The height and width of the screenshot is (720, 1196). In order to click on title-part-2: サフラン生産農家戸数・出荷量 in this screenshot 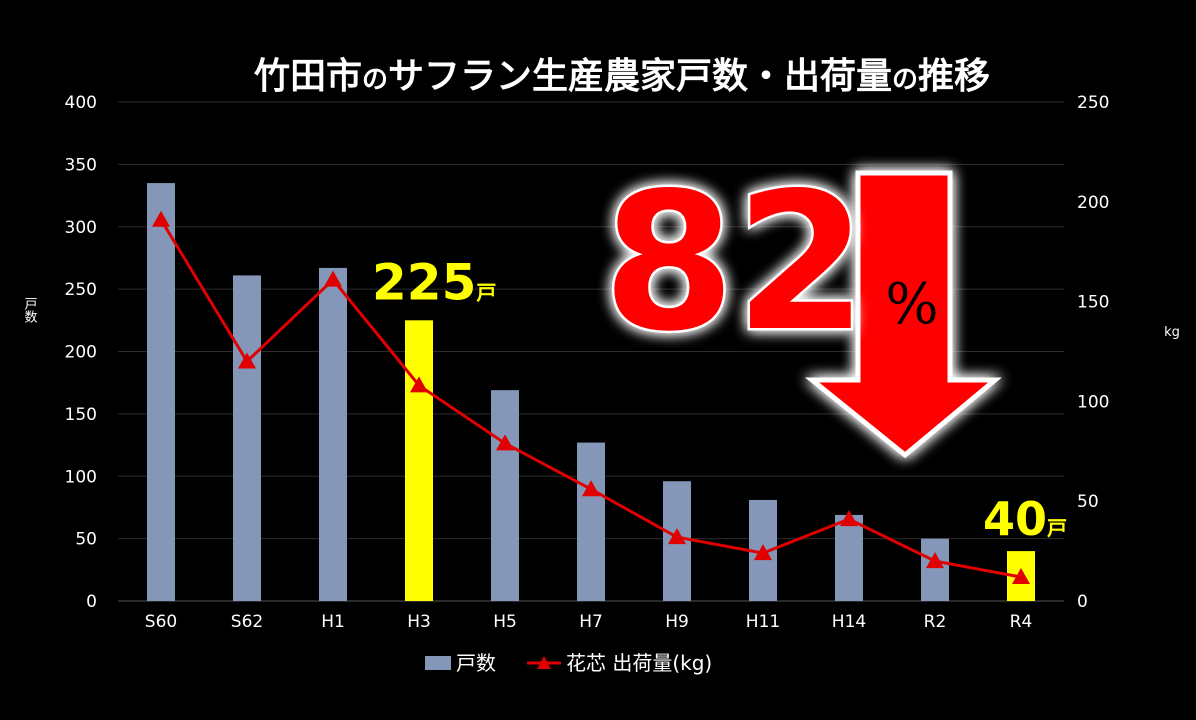, I will do `click(640, 76)`.